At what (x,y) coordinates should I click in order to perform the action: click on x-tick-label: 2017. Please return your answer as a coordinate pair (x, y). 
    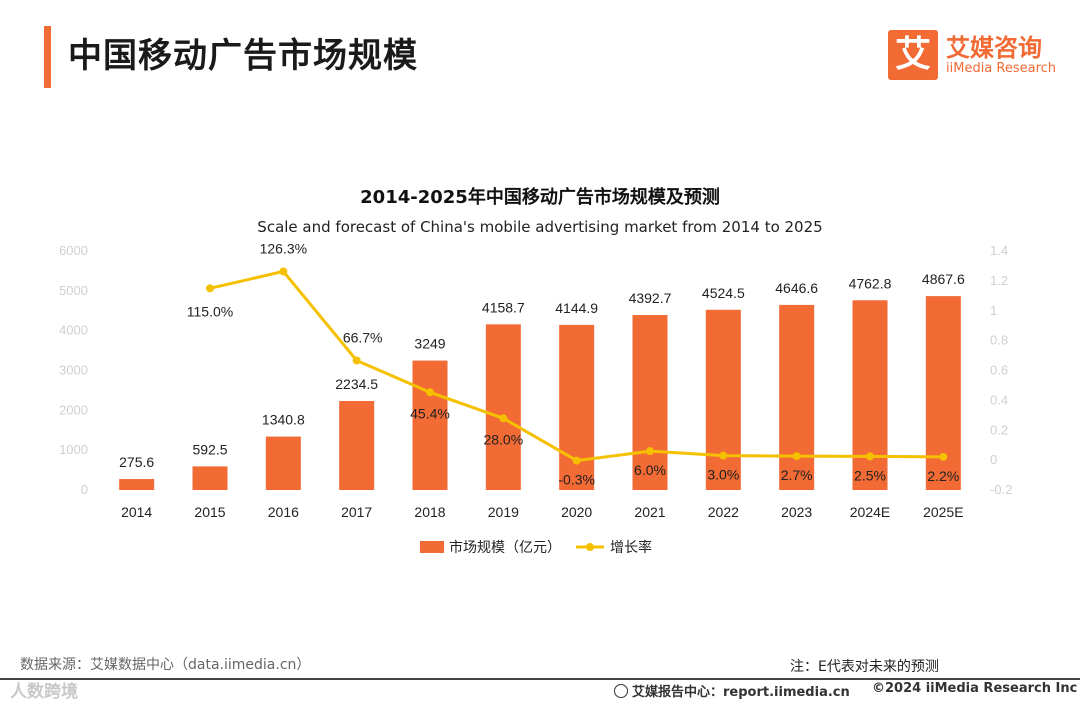
    Looking at the image, I should click on (356, 512).